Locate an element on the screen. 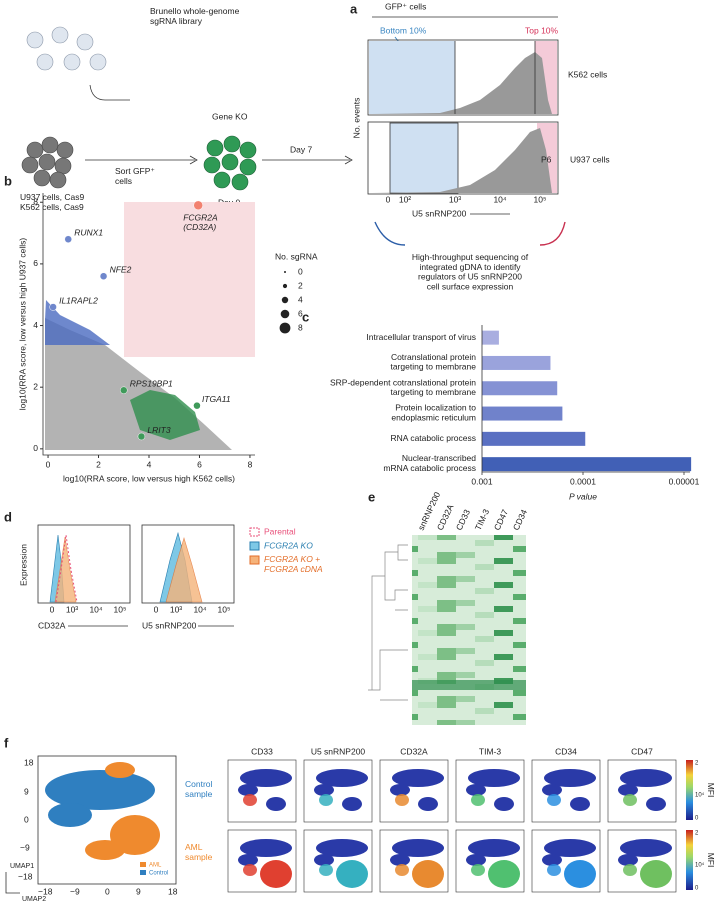 The image size is (718, 903). point-label: ITGA11 is located at coordinates (216, 399).